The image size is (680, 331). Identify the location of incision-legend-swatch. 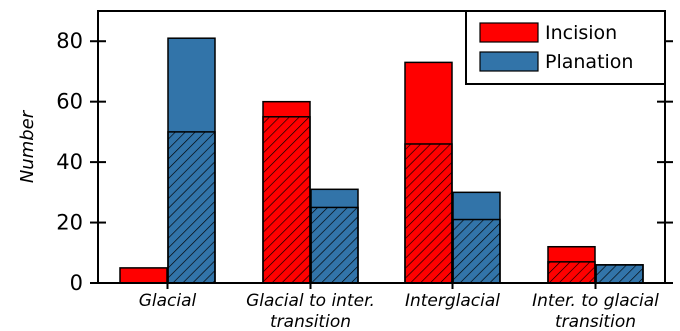
(509, 32).